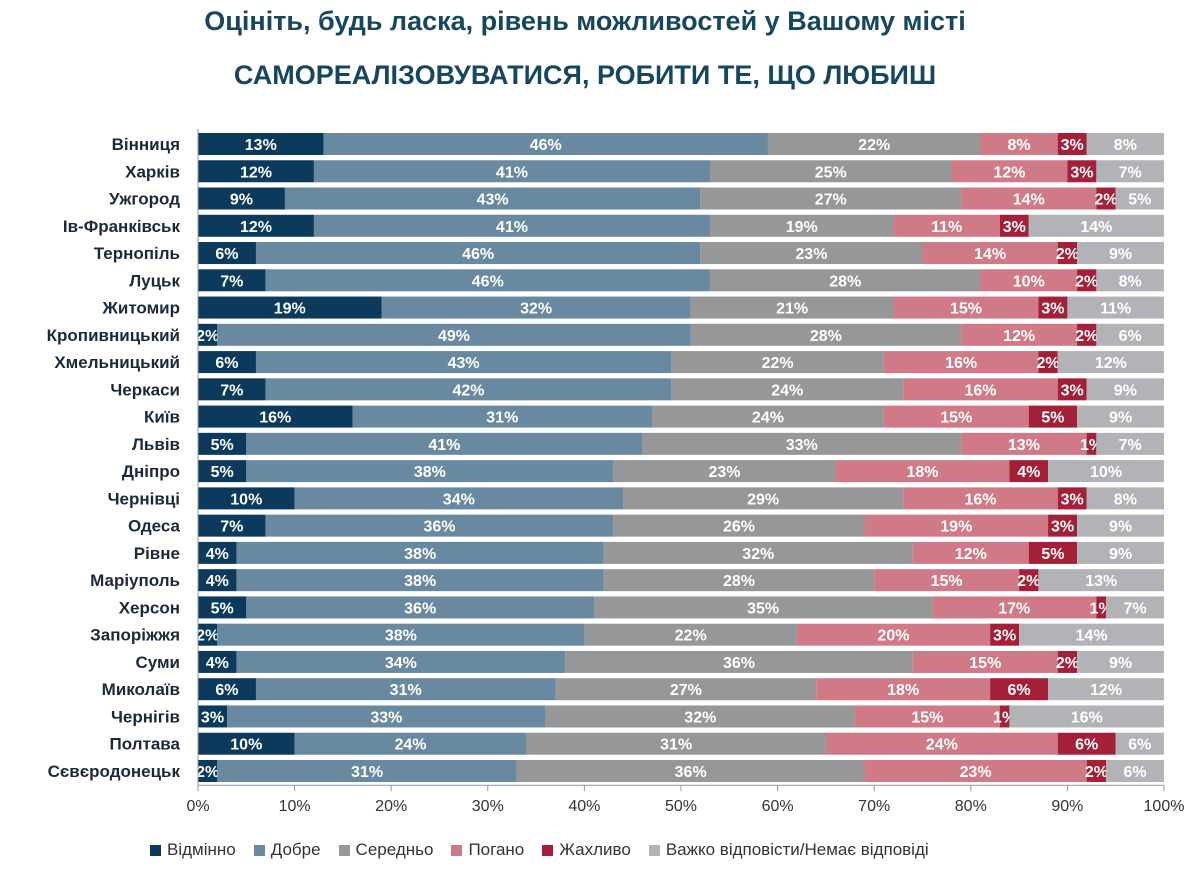  I want to click on category-label: Суми, so click(157, 662).